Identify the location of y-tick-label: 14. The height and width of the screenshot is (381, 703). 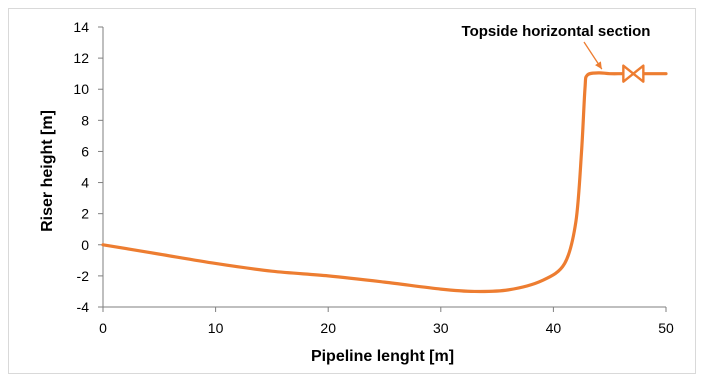
(81, 27).